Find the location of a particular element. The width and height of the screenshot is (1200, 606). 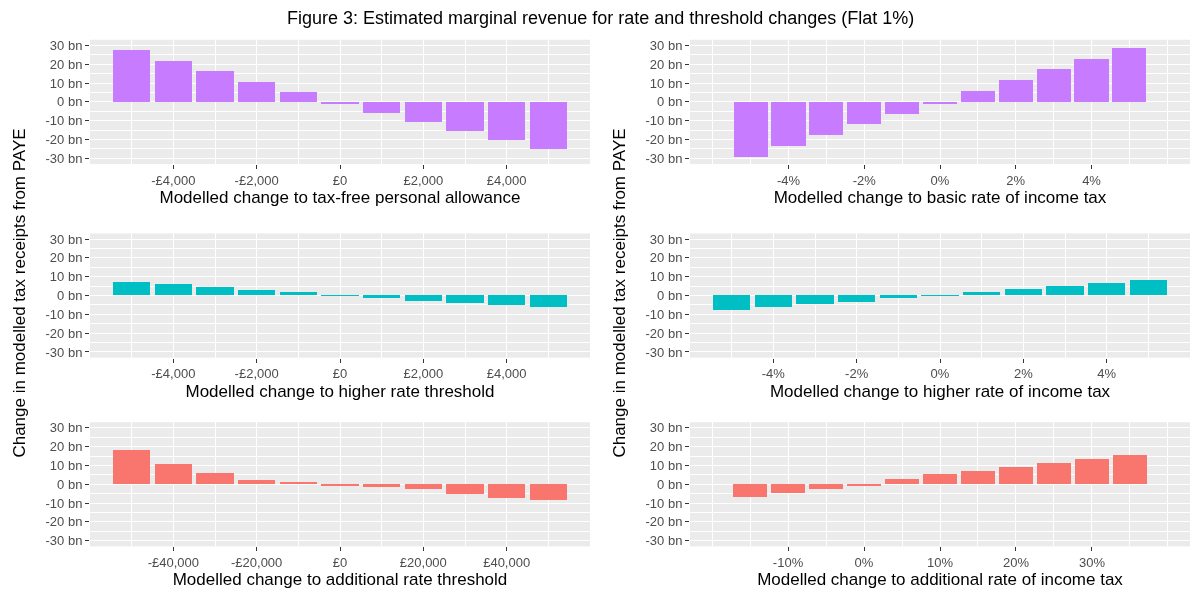

x-axis-title: Modelled change to additional rate of income tax is located at coordinates (940, 580).